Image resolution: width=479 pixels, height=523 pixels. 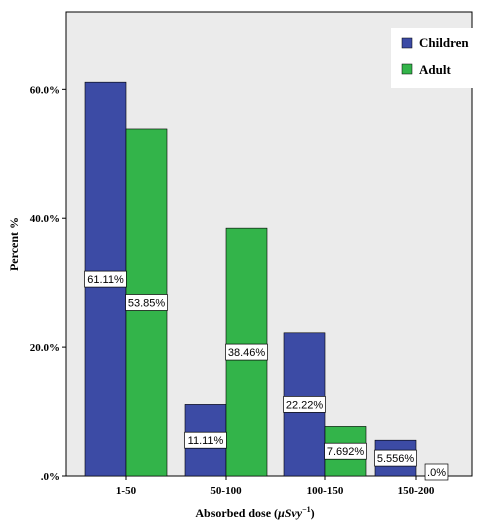 I want to click on x-tick-label: 1-50, so click(x=126, y=491).